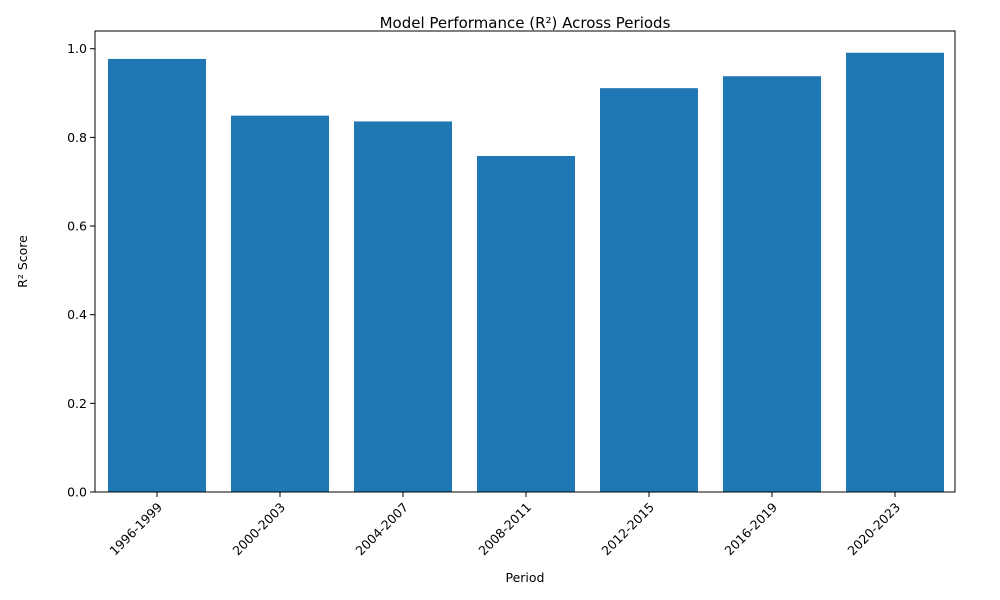  I want to click on x-tick-label: 2004-2007, so click(381, 529).